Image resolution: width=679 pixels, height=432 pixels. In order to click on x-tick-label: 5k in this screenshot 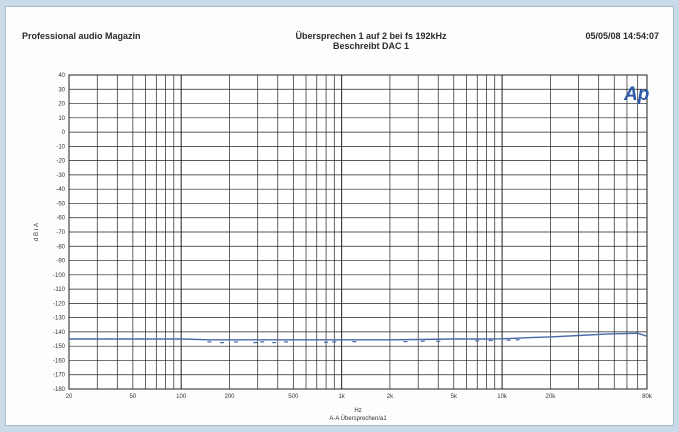, I will do `click(454, 397)`.